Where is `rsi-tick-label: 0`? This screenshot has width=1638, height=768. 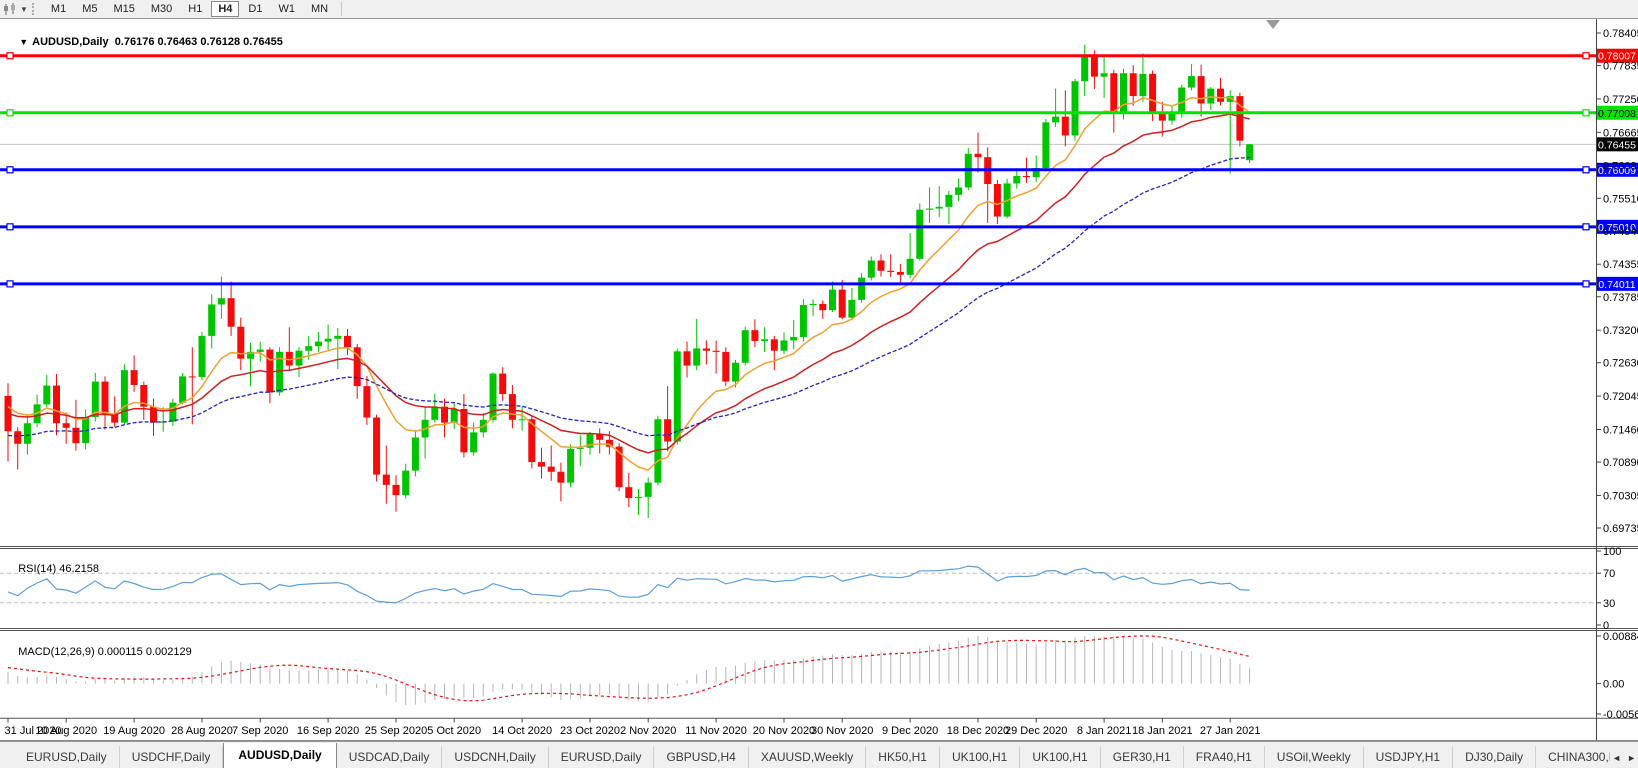
rsi-tick-label: 0 is located at coordinates (1606, 626).